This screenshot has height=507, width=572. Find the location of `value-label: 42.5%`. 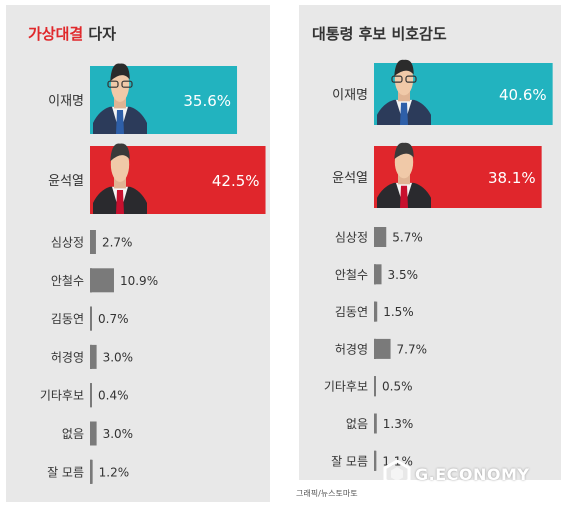

value-label: 42.5% is located at coordinates (236, 181).